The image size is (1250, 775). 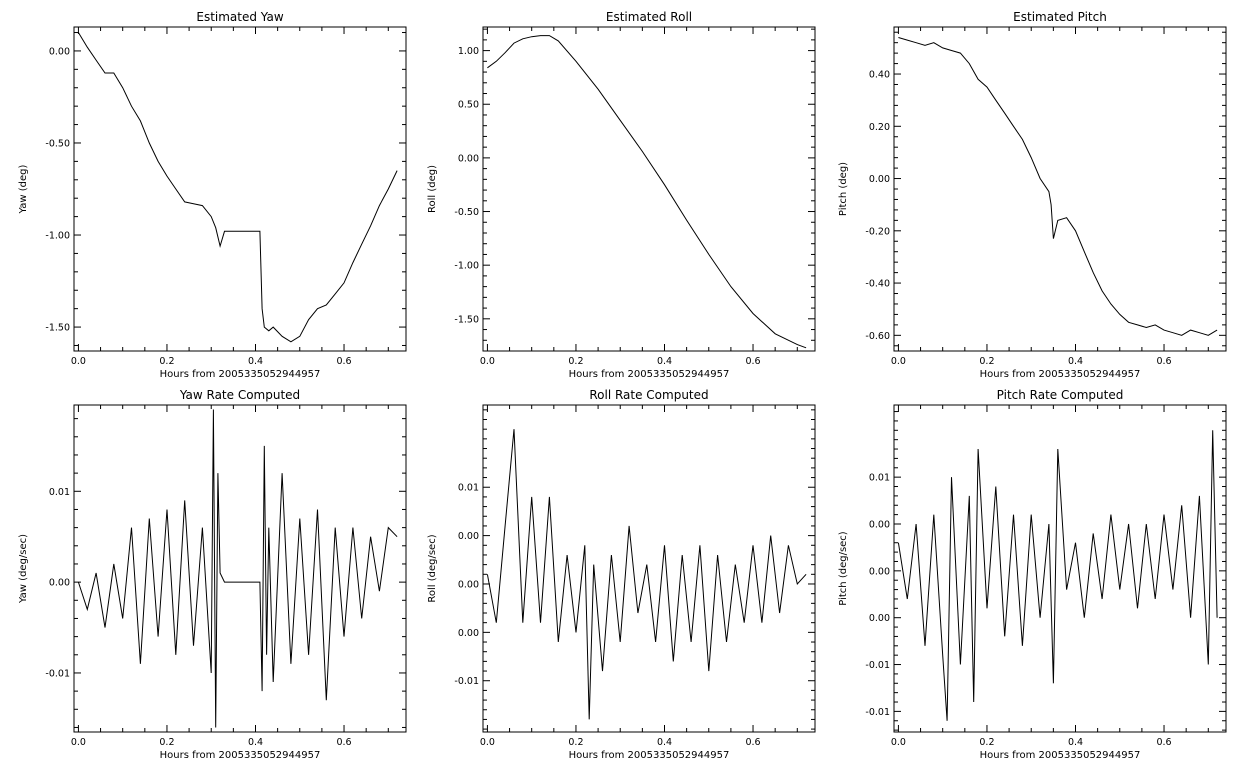 What do you see at coordinates (23, 189) in the screenshot?
I see `y-axis-label: Yaw (deg)` at bounding box center [23, 189].